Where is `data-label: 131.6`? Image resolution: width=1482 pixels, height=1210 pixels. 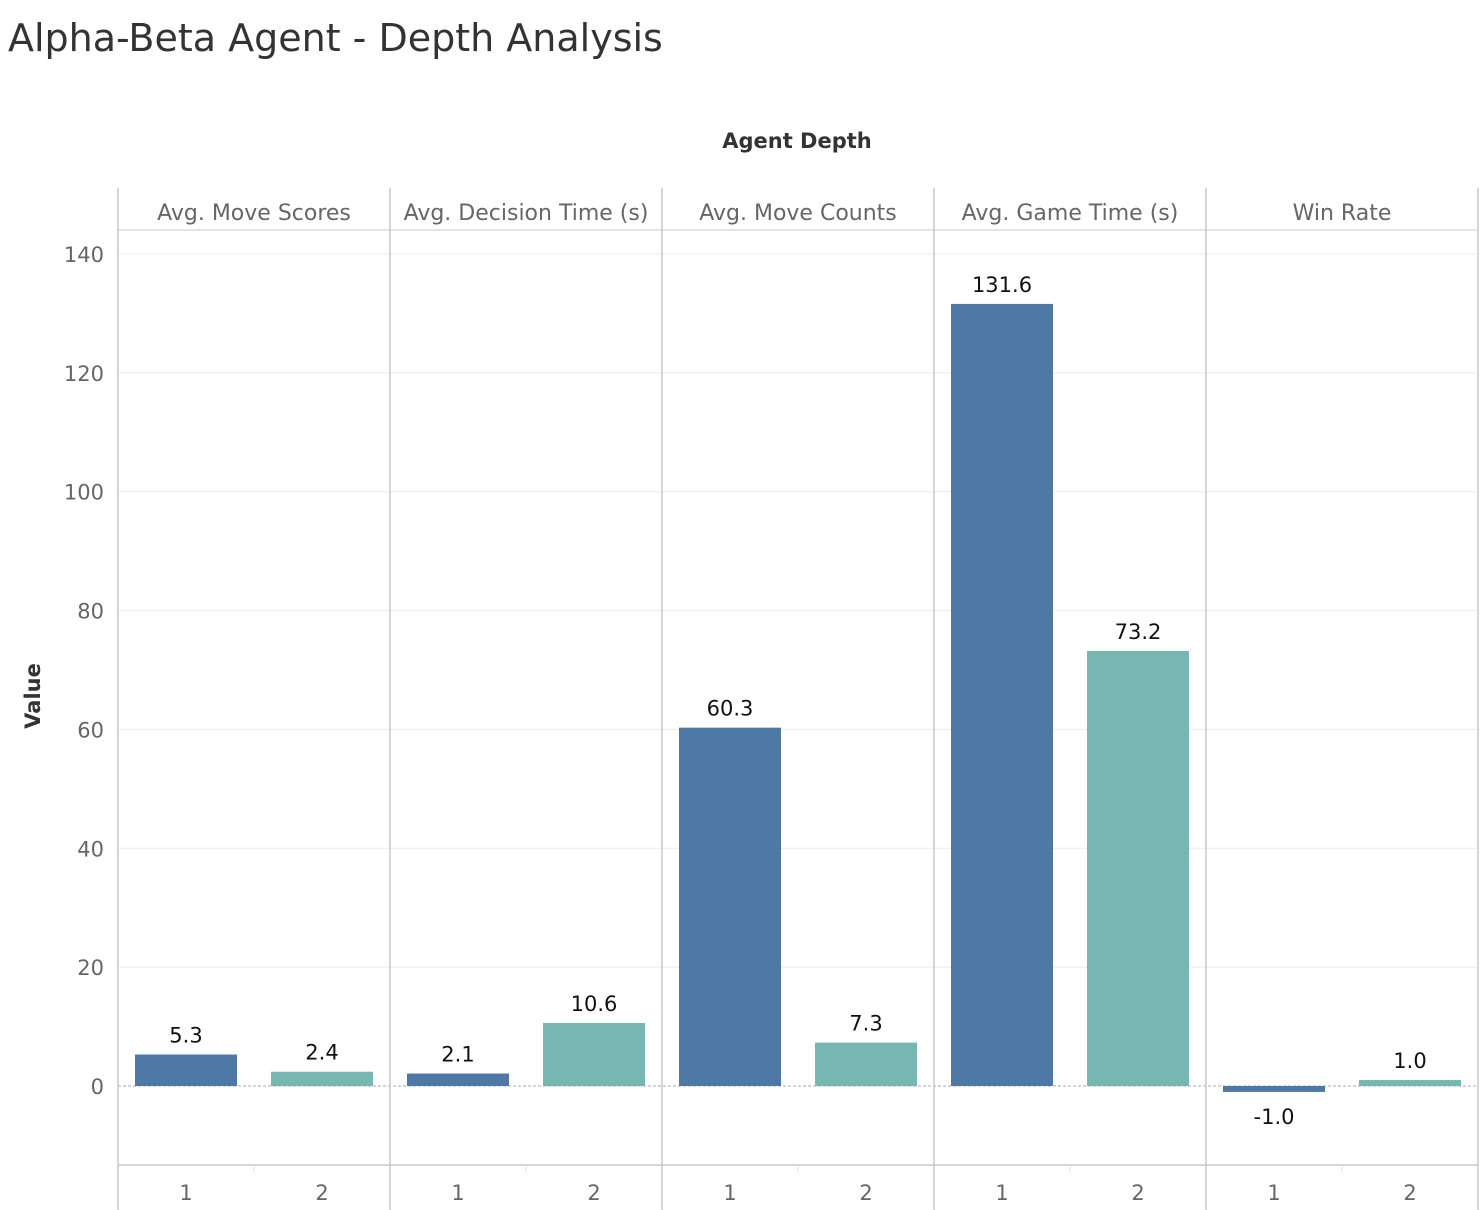
data-label: 131.6 is located at coordinates (1002, 285).